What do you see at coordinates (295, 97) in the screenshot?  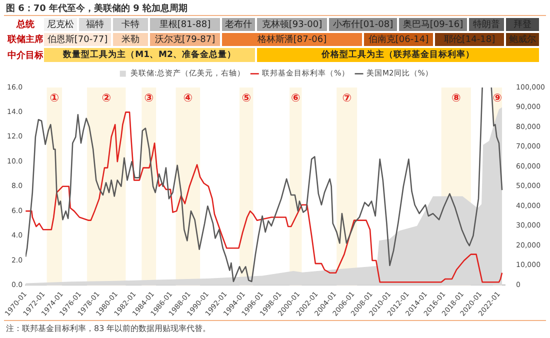 I see `band-label: ⑥` at bounding box center [295, 97].